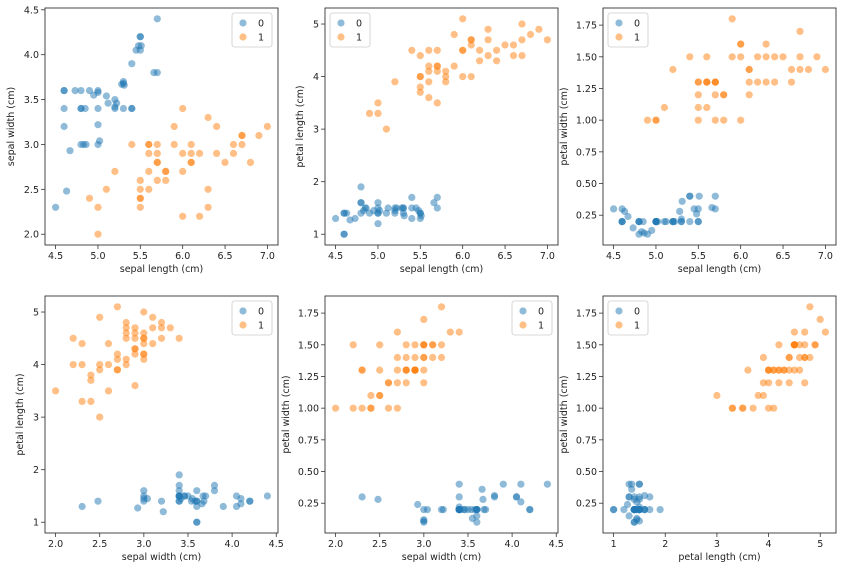  What do you see at coordinates (316, 130) in the screenshot?
I see `y-tick-label: 3` at bounding box center [316, 130].